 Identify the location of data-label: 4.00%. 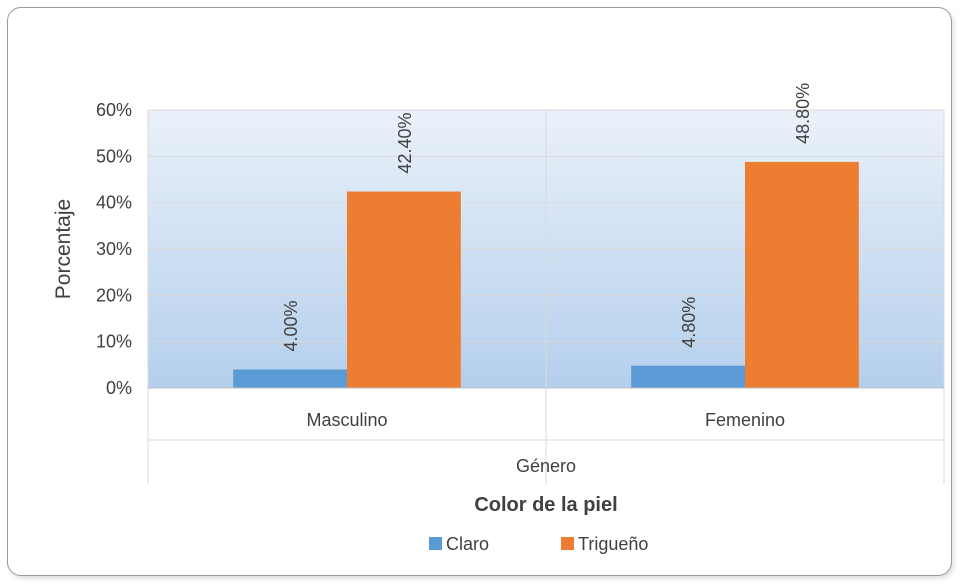
(291, 325).